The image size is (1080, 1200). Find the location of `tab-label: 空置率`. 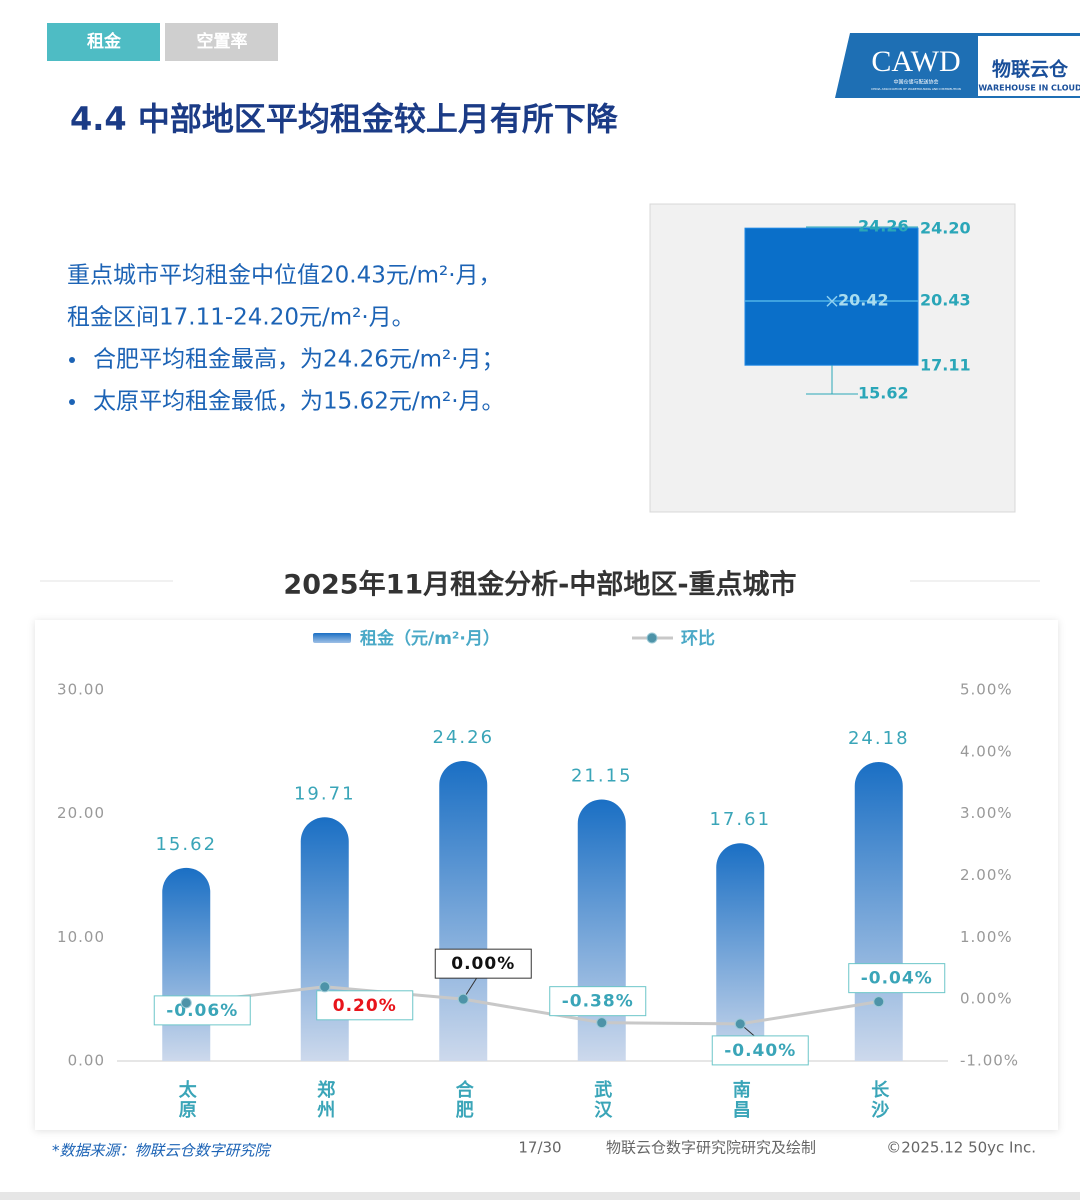

tab-label: 空置率 is located at coordinates (222, 41).